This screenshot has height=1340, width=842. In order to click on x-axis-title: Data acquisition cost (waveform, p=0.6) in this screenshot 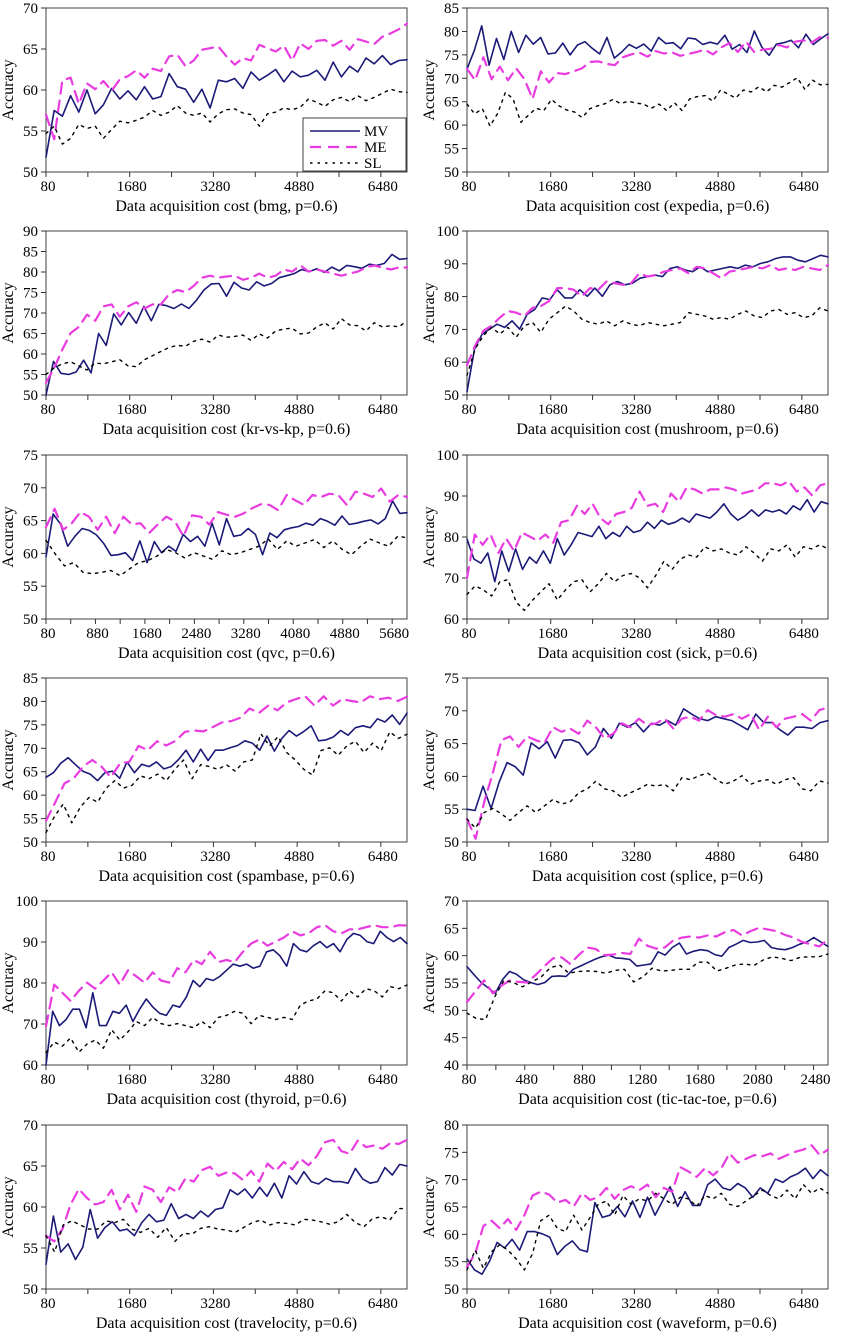, I will do `click(647, 1323)`.